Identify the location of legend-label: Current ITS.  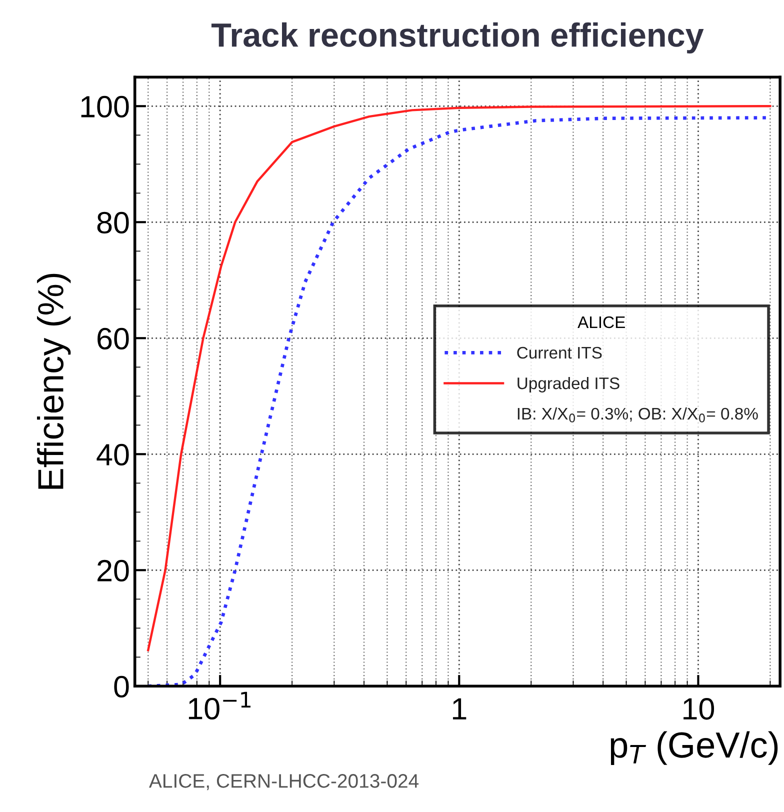
(559, 352).